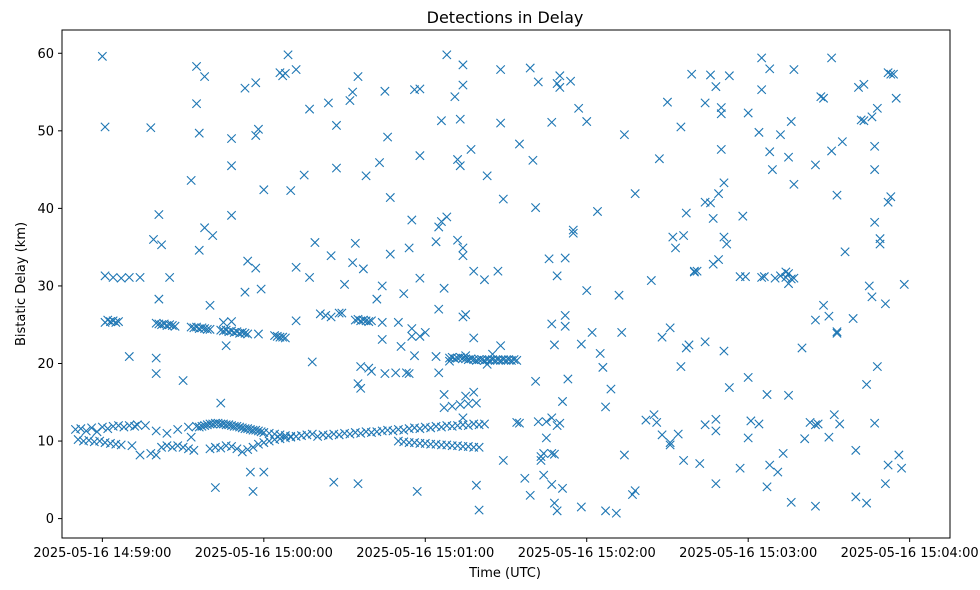 Image resolution: width=980 pixels, height=590 pixels. What do you see at coordinates (45, 442) in the screenshot?
I see `y-tick-label: 10` at bounding box center [45, 442].